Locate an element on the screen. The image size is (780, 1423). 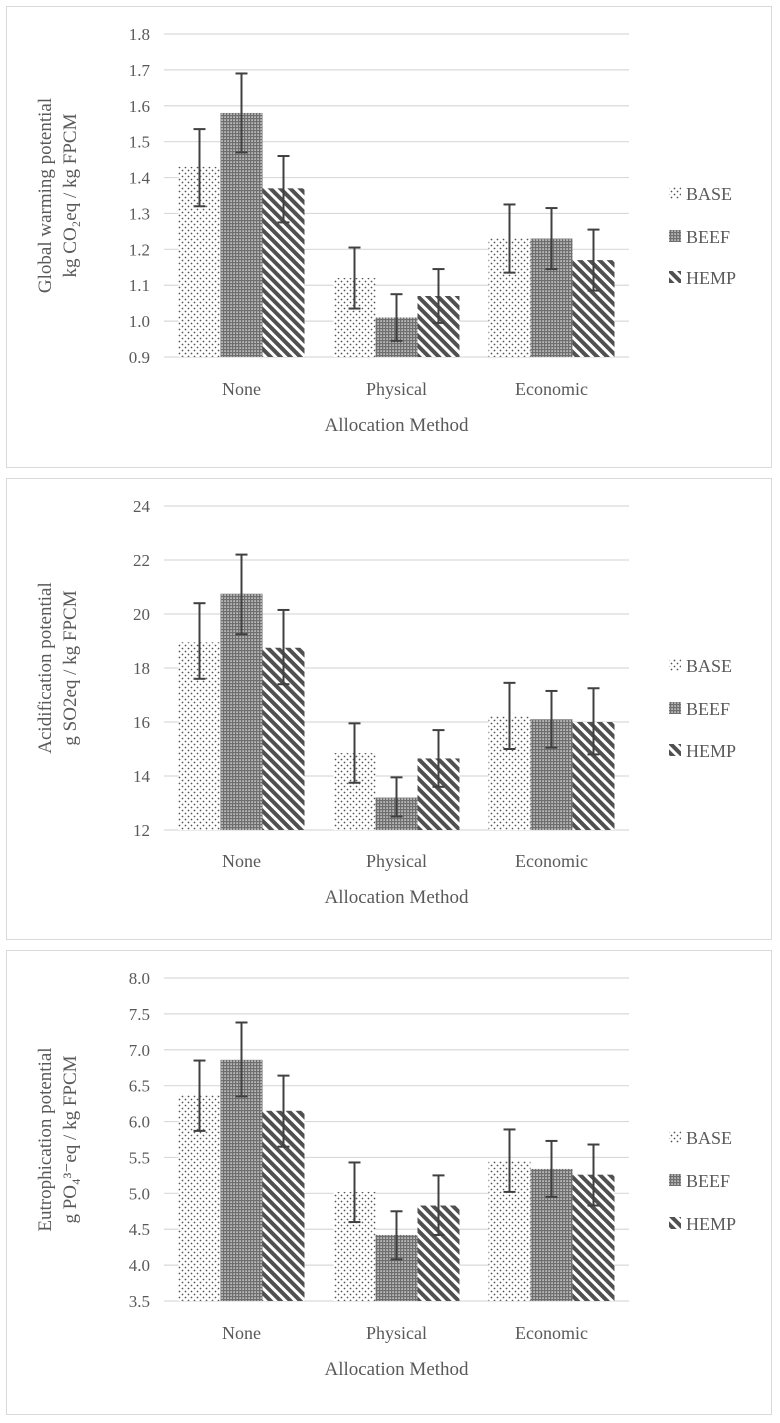
y-tick-label: 3.5 is located at coordinates (139, 1301).